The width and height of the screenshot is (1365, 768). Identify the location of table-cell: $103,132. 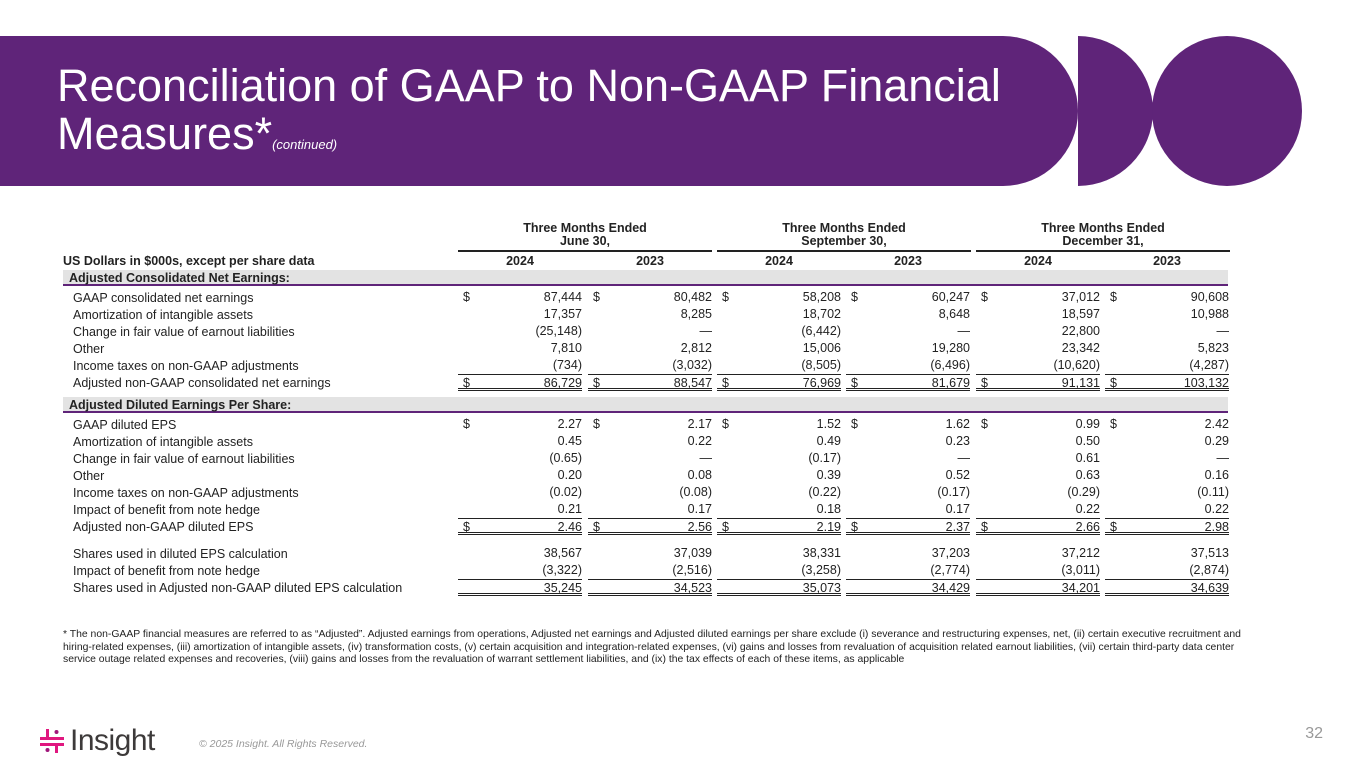
(1167, 382).